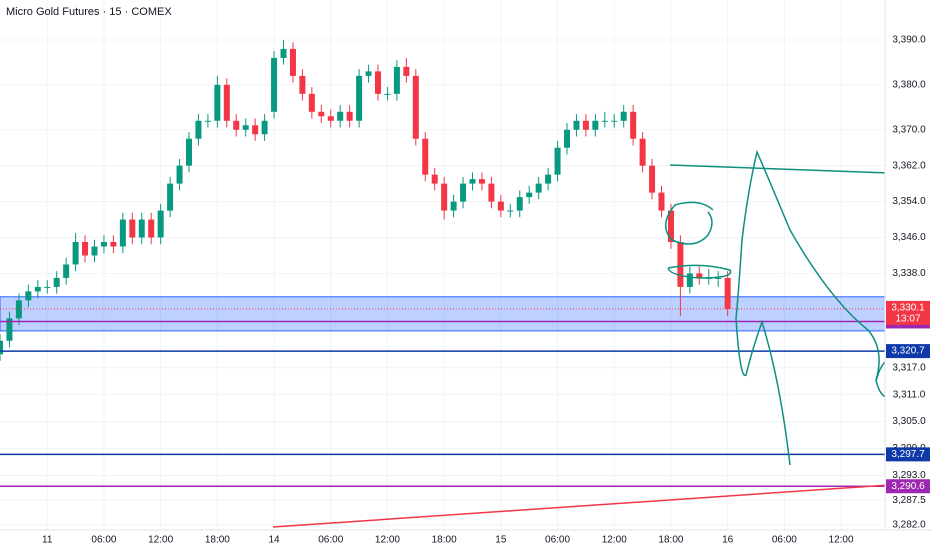  What do you see at coordinates (909, 524) in the screenshot?
I see `y-tick-label: 3,282.0` at bounding box center [909, 524].